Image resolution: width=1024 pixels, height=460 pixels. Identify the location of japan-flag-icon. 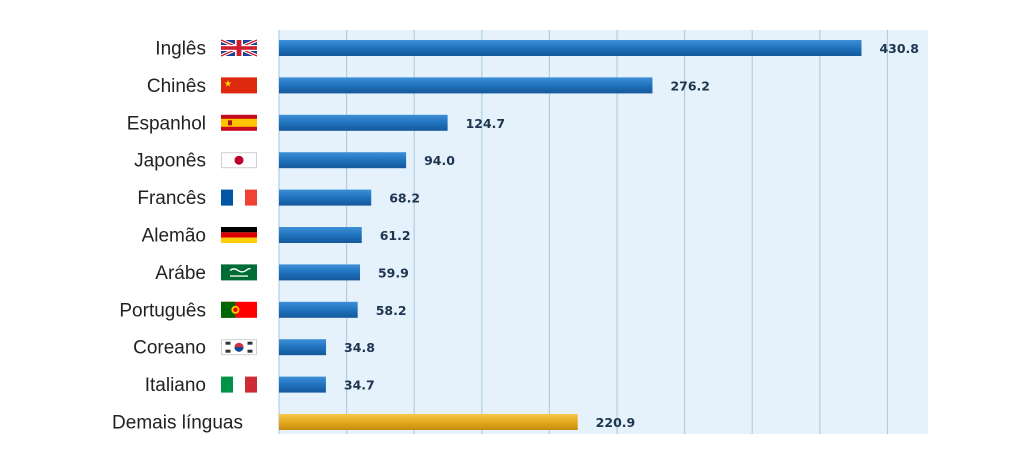
(239, 160).